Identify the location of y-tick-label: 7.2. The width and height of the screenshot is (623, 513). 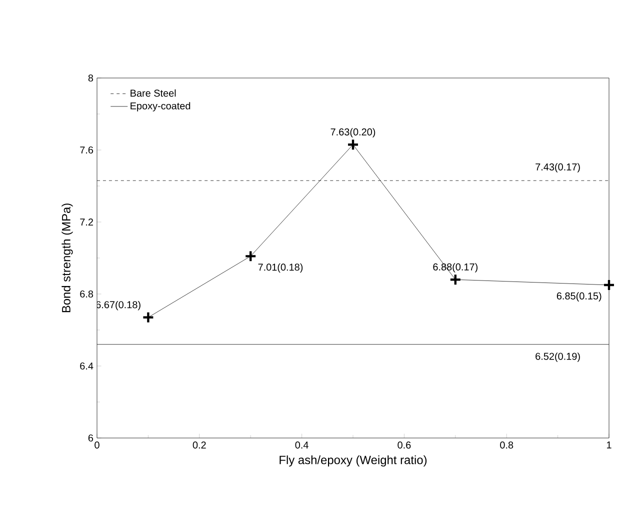
(86, 222).